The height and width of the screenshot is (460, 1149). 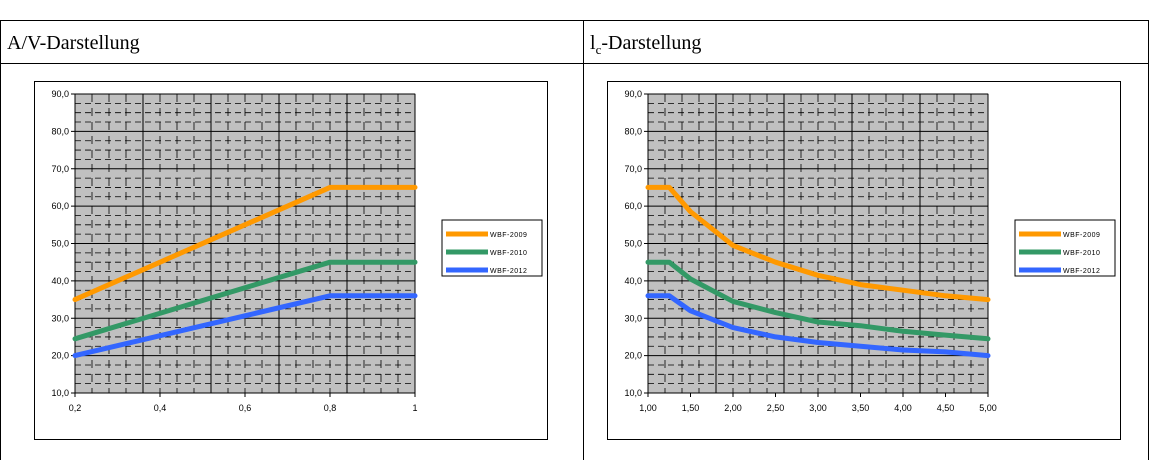 I want to click on x-tick-label: 0,4, so click(x=160, y=408).